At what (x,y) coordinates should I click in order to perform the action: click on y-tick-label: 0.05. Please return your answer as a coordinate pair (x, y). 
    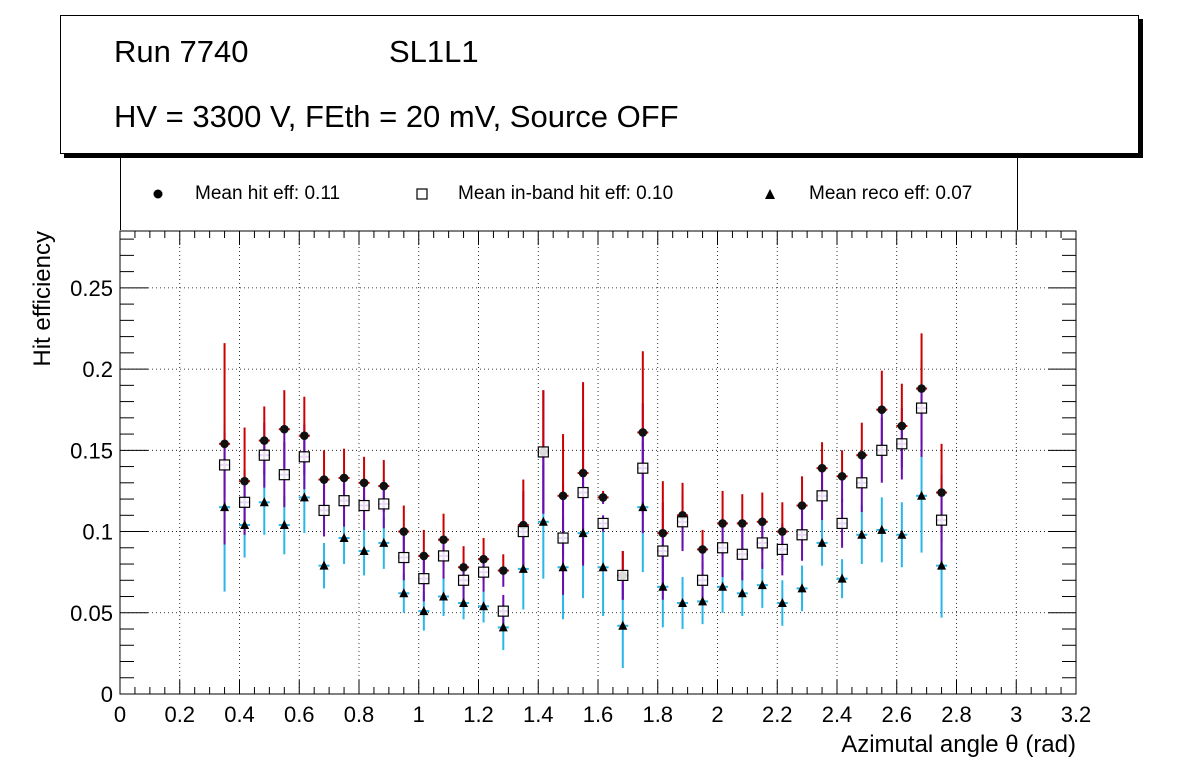
    Looking at the image, I should click on (91, 613).